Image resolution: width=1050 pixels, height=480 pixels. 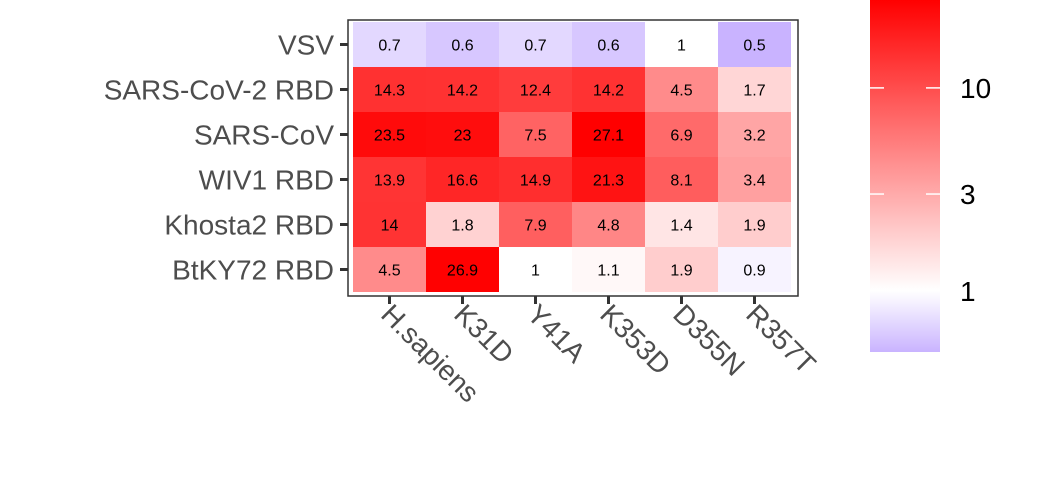 I want to click on cell-value-label: 7.5, so click(x=535, y=136).